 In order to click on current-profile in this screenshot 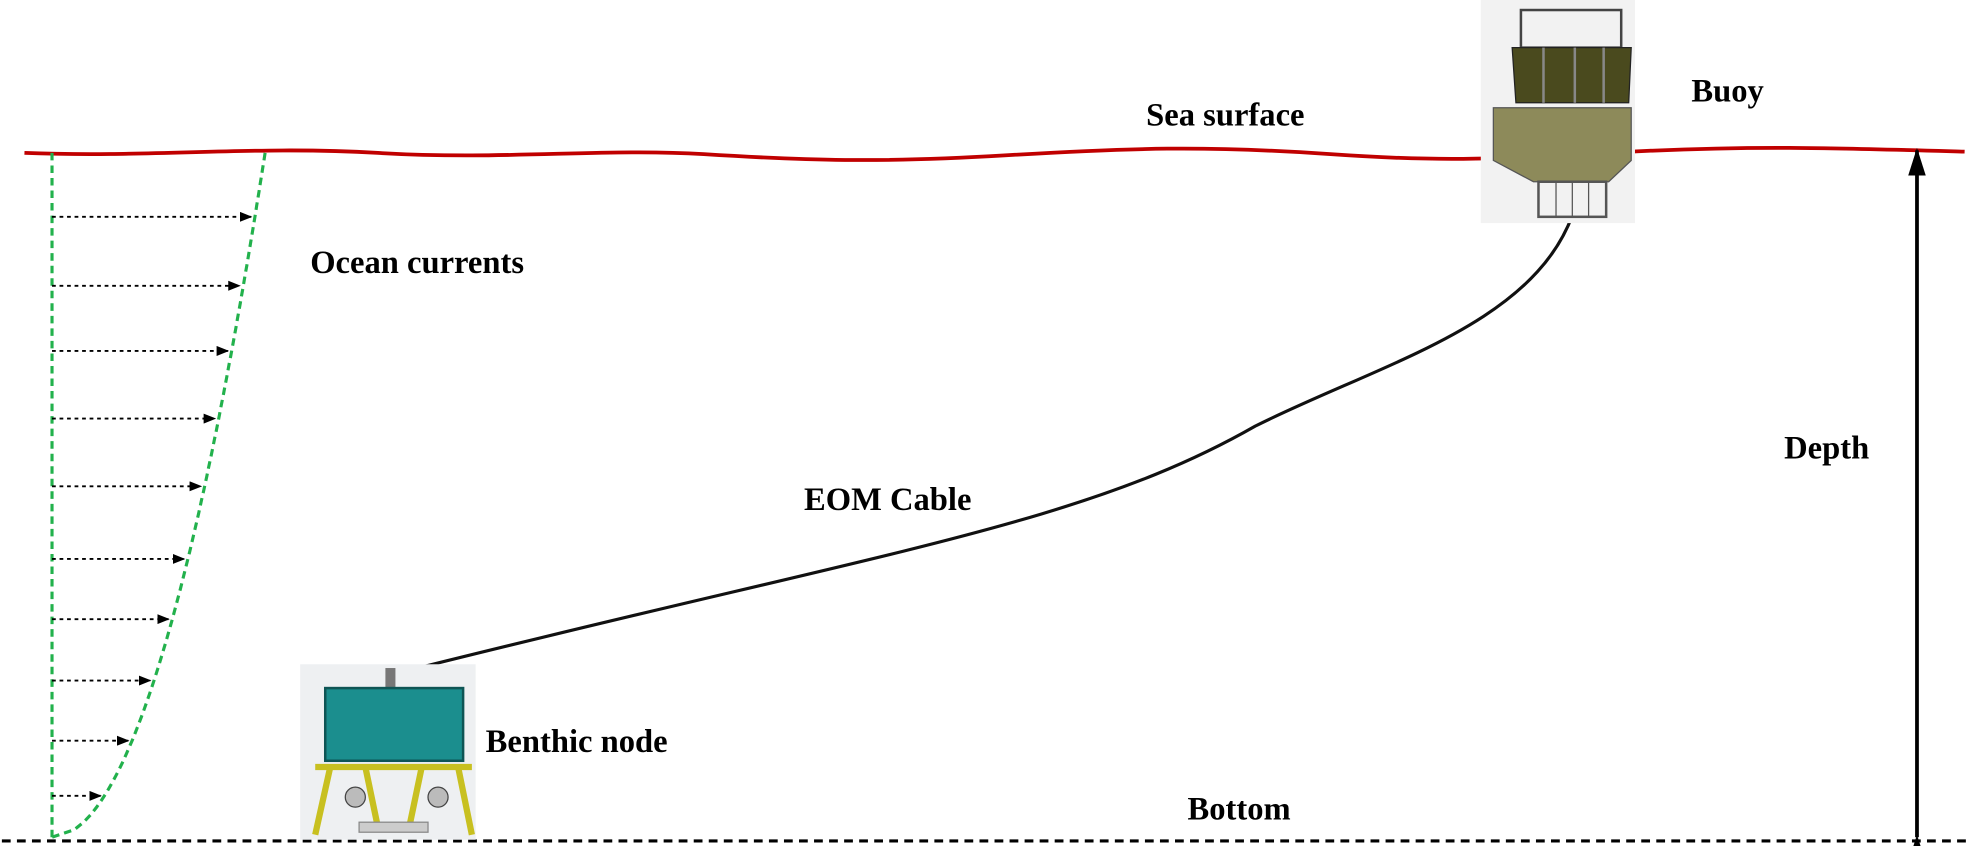, I will do `click(159, 495)`.